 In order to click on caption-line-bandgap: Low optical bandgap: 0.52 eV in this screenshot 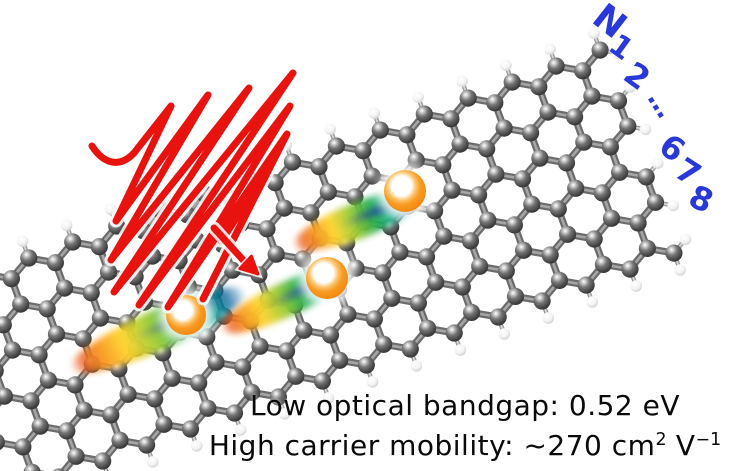, I will do `click(465, 405)`.